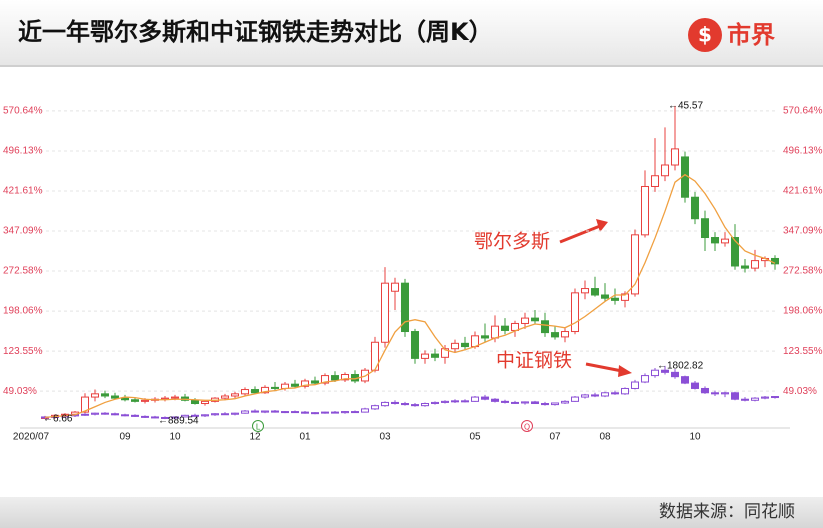 This screenshot has height=528, width=823. I want to click on y-tick-label: 198.06%, so click(23, 311).